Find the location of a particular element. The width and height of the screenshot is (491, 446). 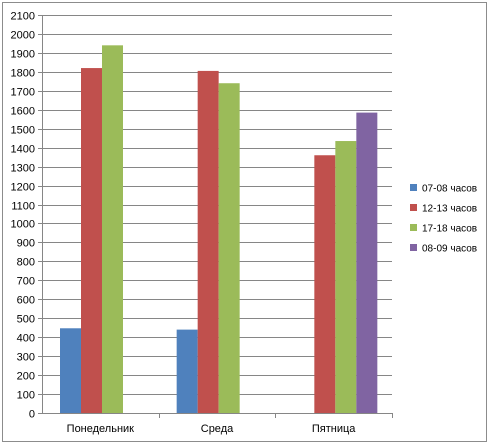

y-tick-label: 600 is located at coordinates (26, 301).